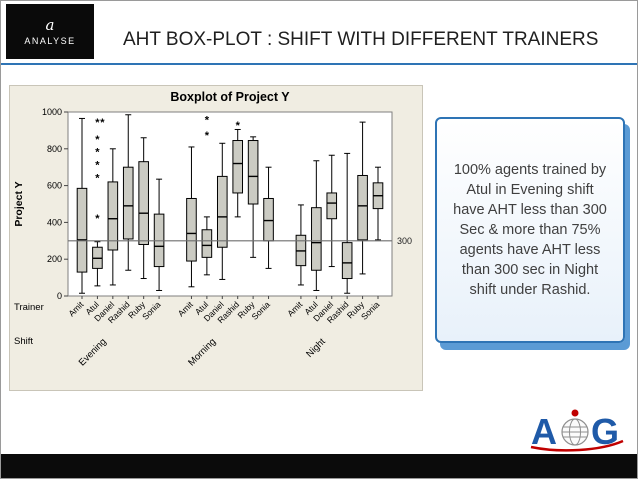 The height and width of the screenshot is (479, 638). I want to click on i-dot-icon, so click(575, 413).